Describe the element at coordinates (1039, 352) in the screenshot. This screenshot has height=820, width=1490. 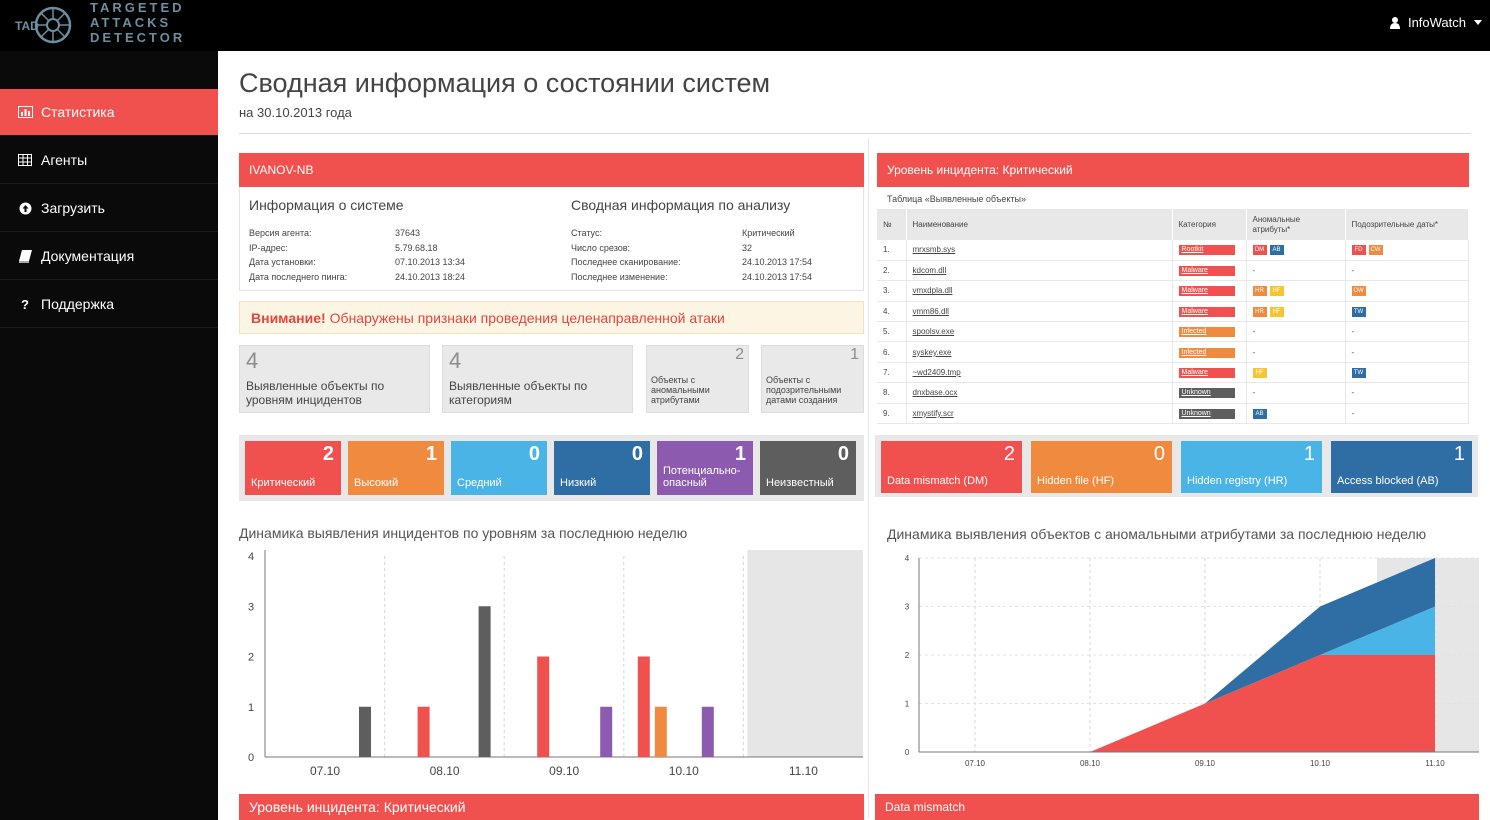
I see `object-name-link: syskey.exe` at that location.